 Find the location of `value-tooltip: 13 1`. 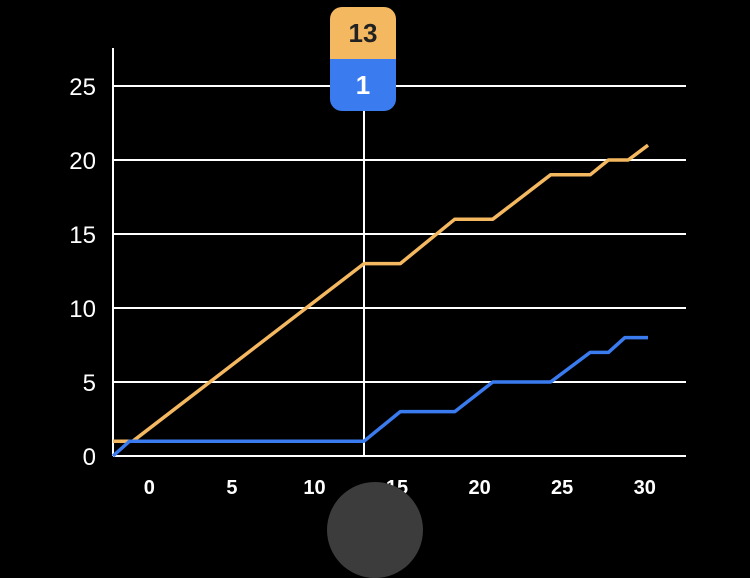

value-tooltip: 13 1 is located at coordinates (363, 59).